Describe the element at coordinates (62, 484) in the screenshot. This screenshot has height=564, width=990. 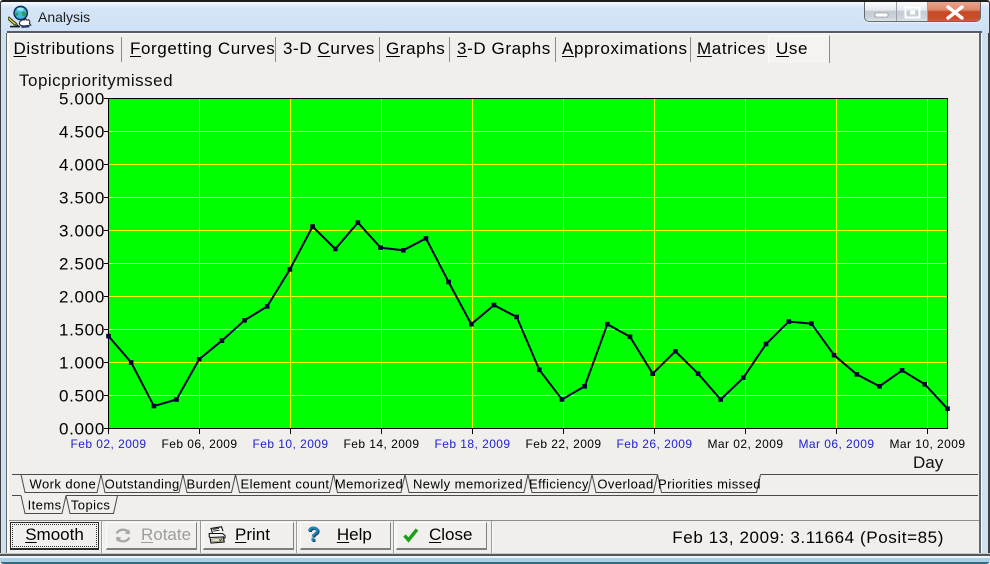
I see `svg-text: Work done` at that location.